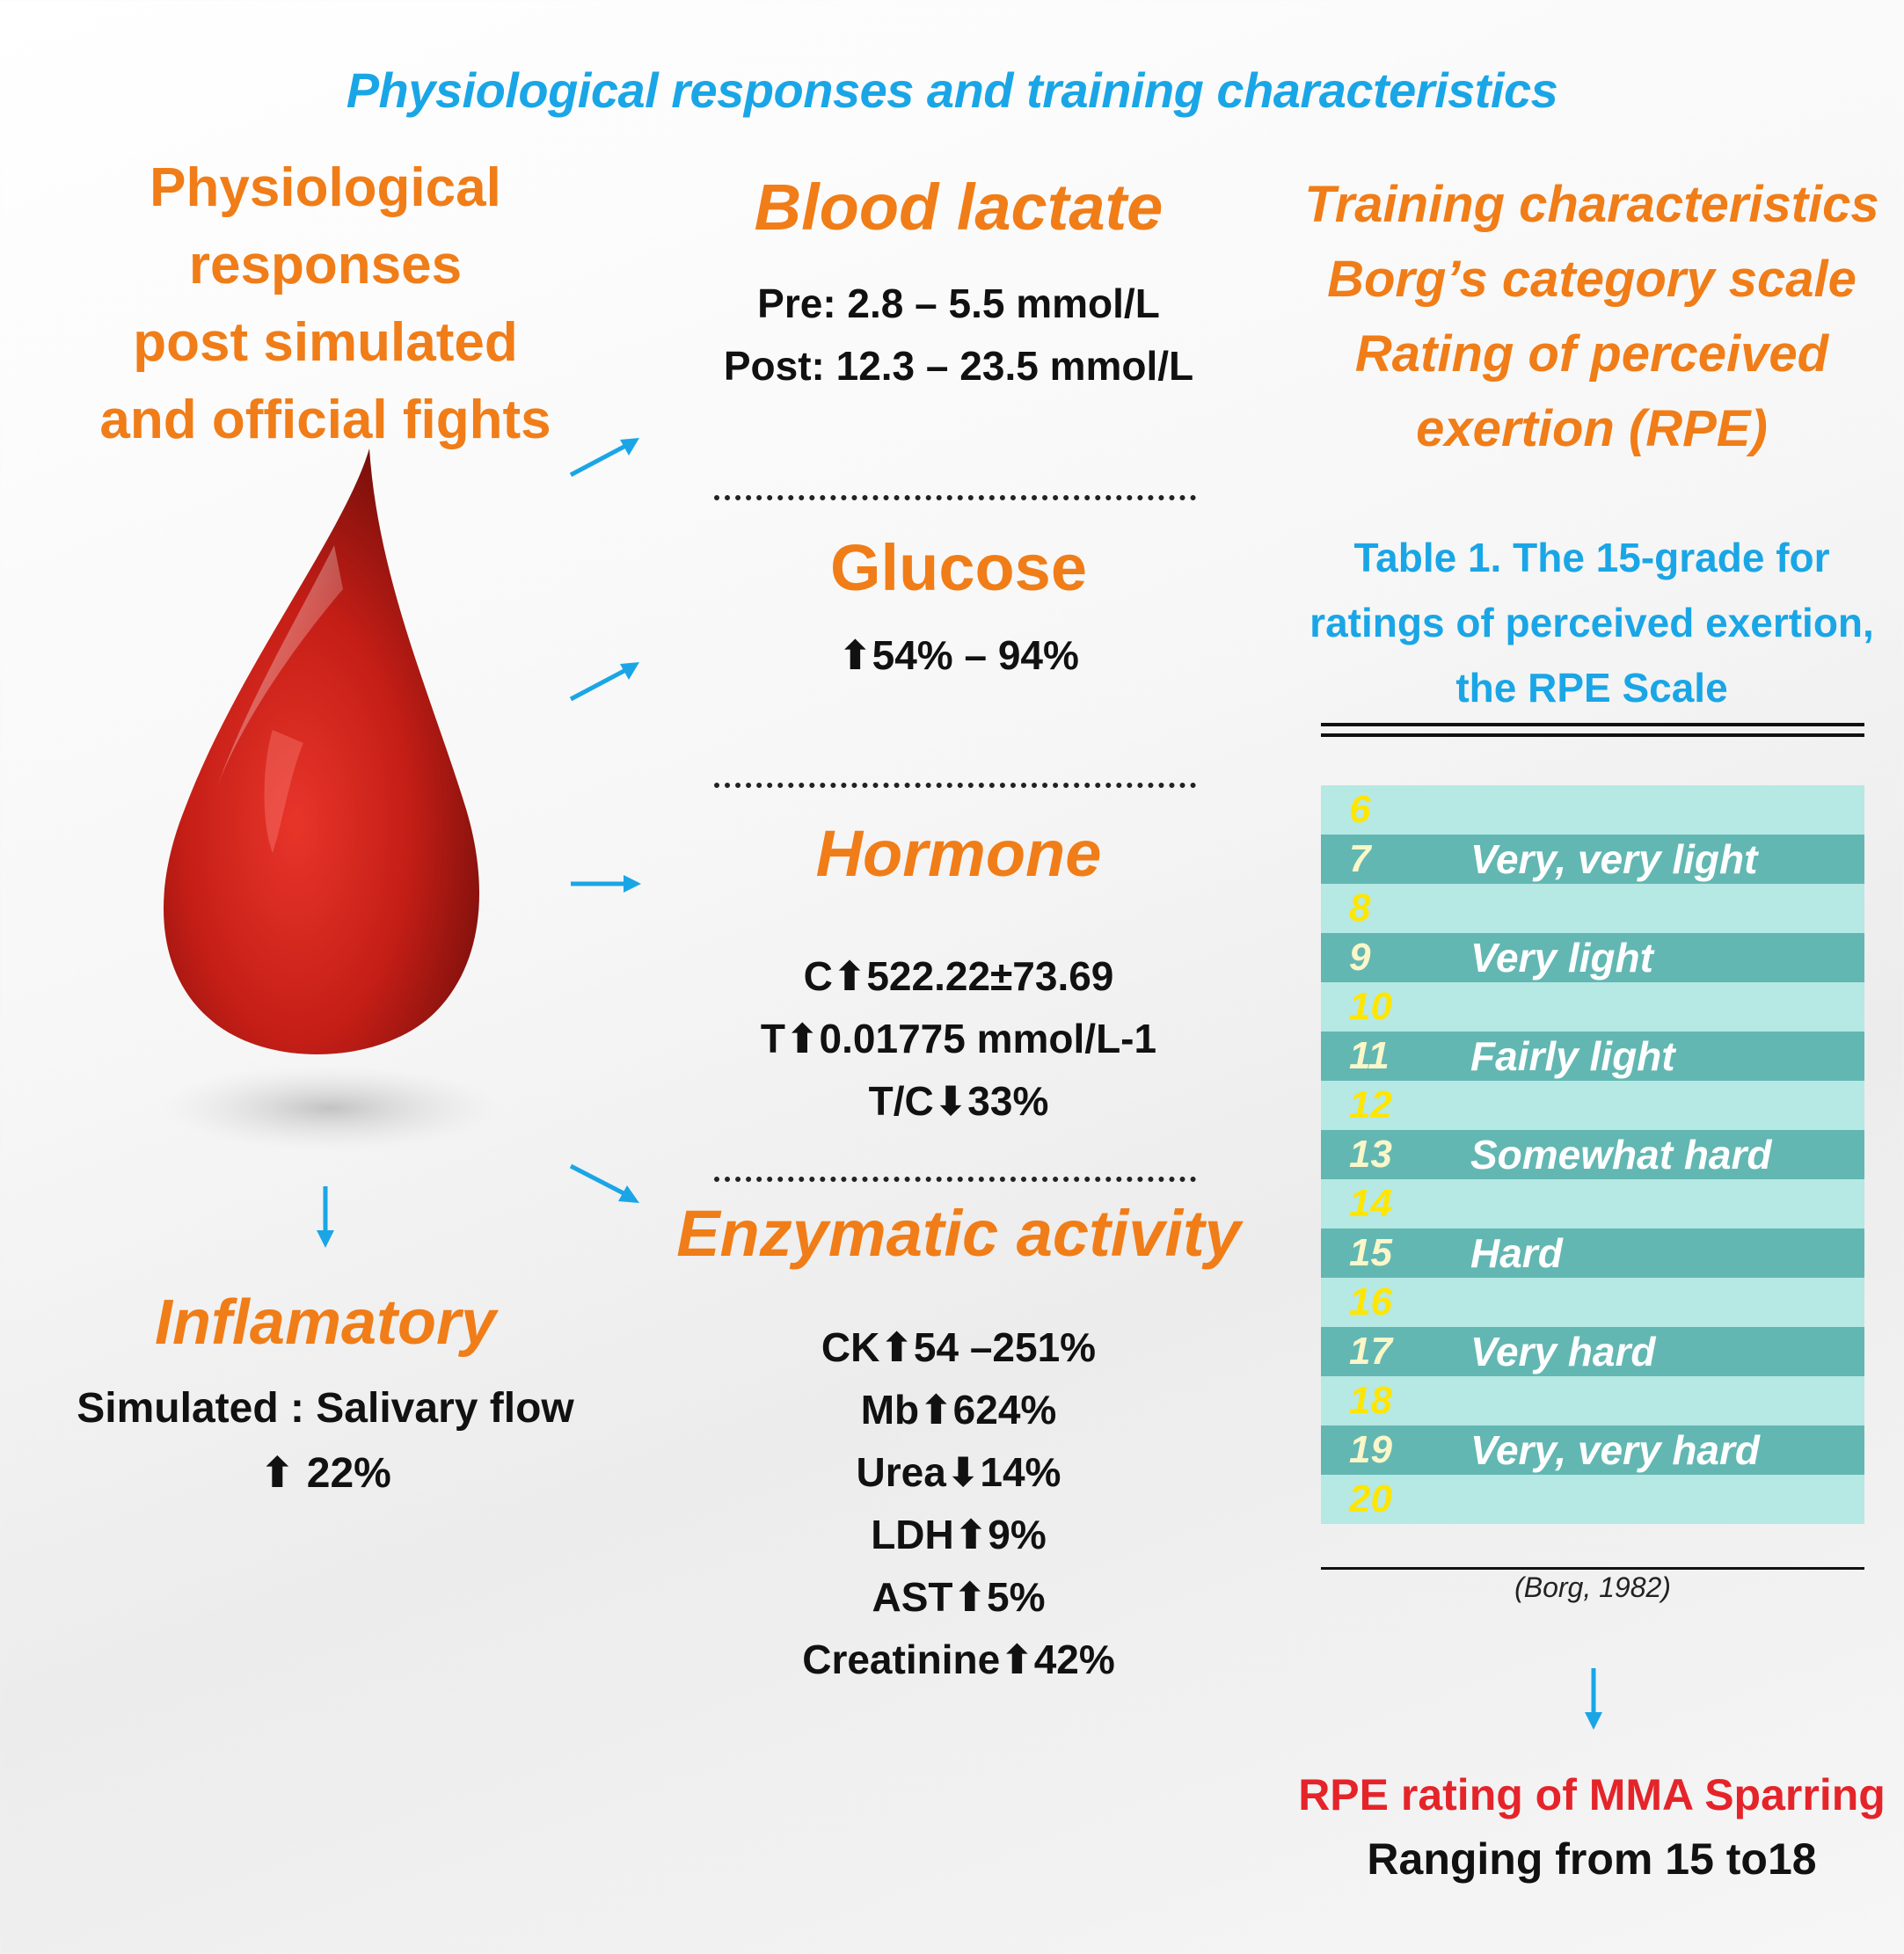 The height and width of the screenshot is (1954, 1904). Describe the element at coordinates (1370, 1449) in the screenshot. I see `rpe-grade: 19` at that location.